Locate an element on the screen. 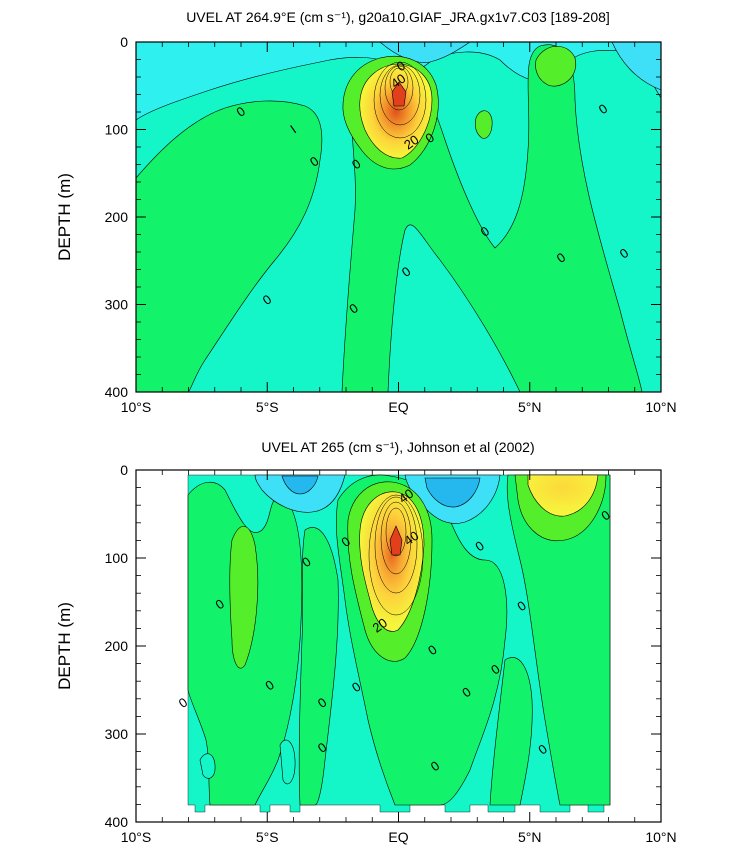  field-west-eastward is located at coordinates (229, 246).